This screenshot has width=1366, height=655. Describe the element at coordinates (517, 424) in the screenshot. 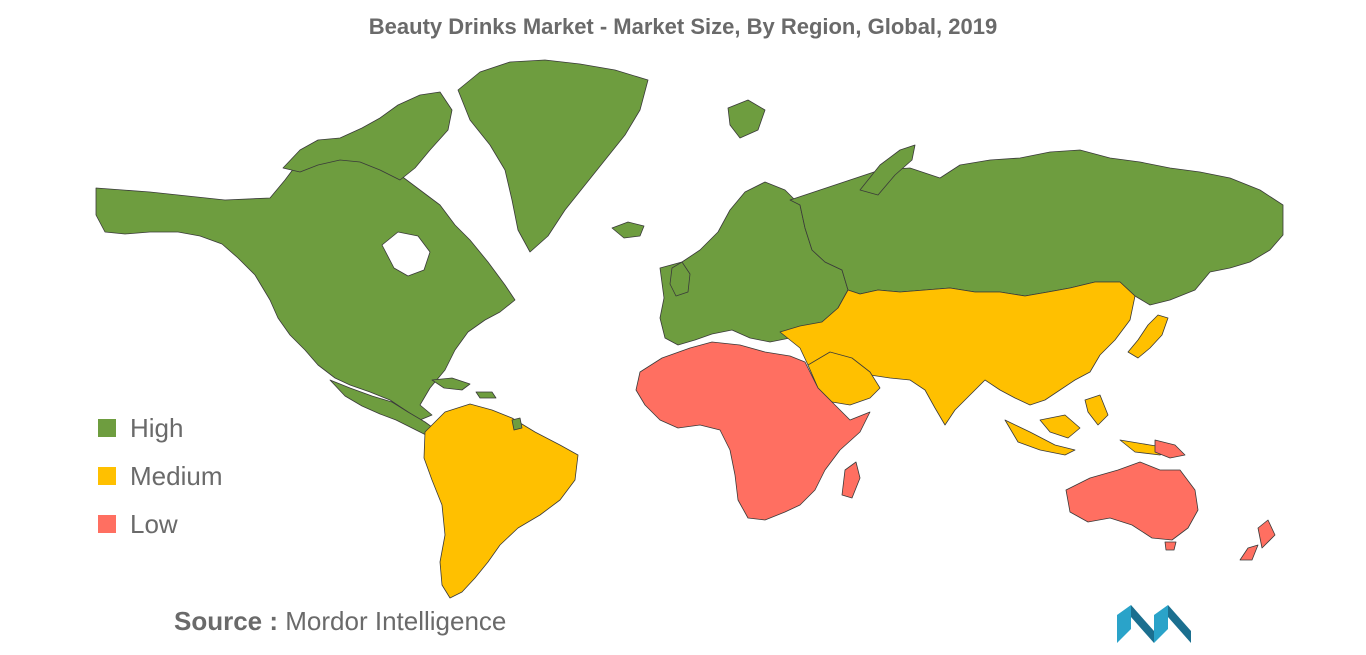

I see `region-french-guiana` at that location.